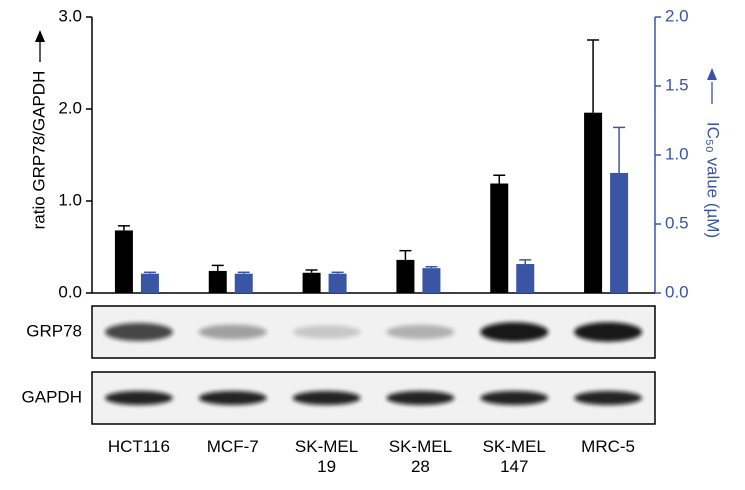 Image resolution: width=745 pixels, height=490 pixels. Describe the element at coordinates (138, 446) in the screenshot. I see `x-tick-label: HCT116` at that location.